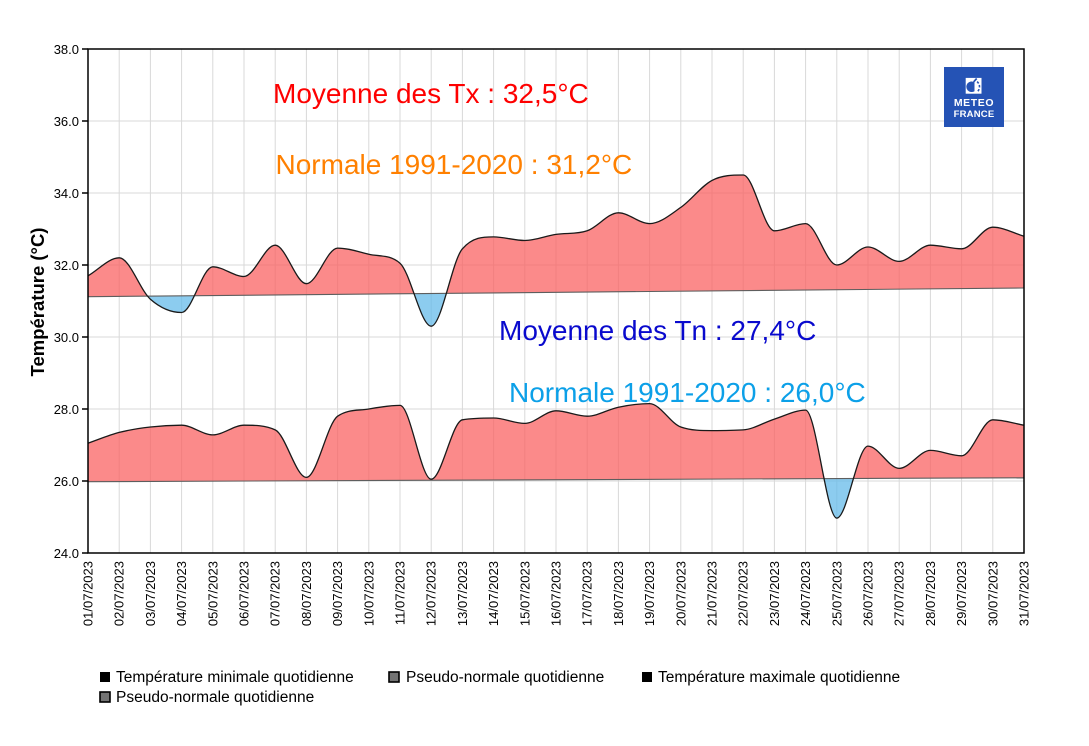 The image size is (1089, 746). Describe the element at coordinates (743, 593) in the screenshot. I see `svg-text: 22/07/2023` at that location.